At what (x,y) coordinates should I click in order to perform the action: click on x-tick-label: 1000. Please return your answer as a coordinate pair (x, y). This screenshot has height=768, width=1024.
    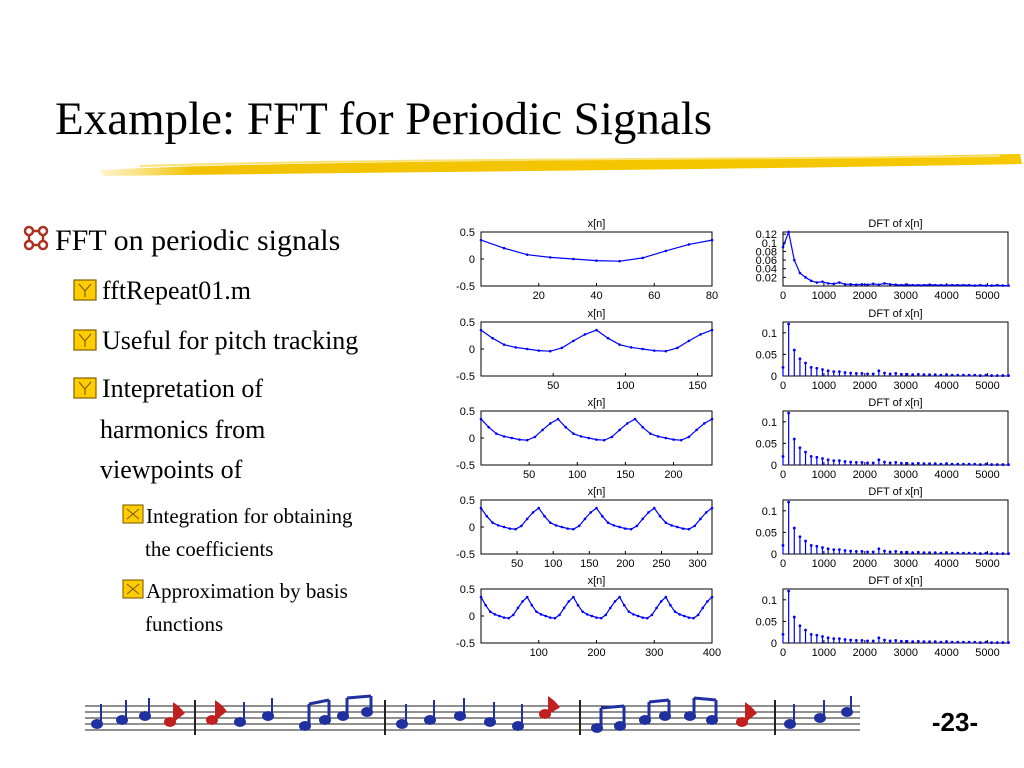
    Looking at the image, I should click on (824, 475).